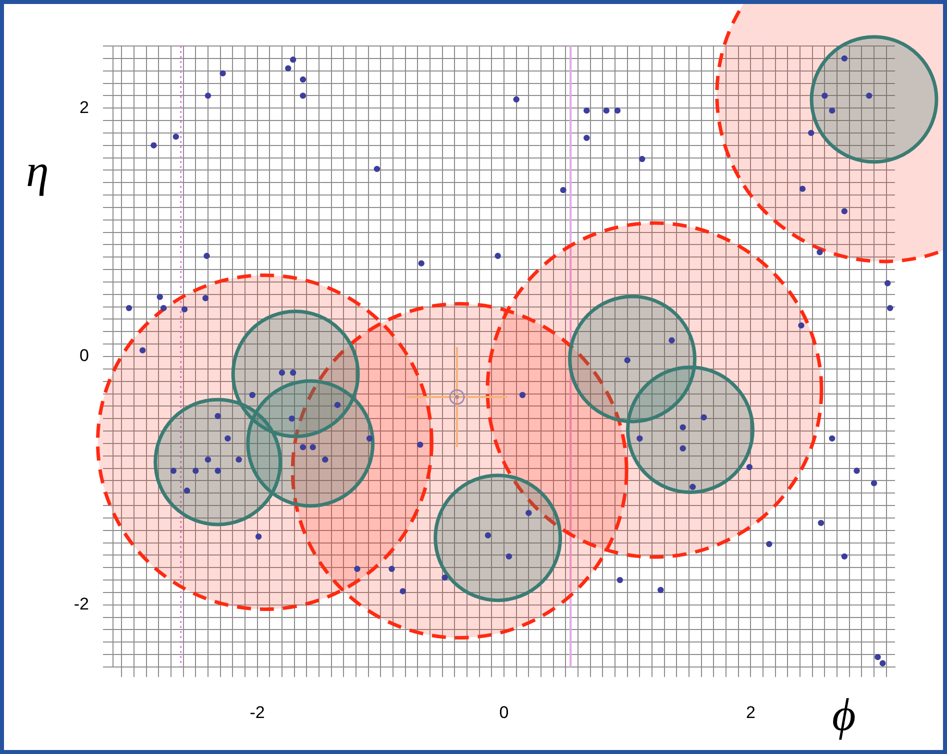  I want to click on y-axis-title: η, so click(37, 170).